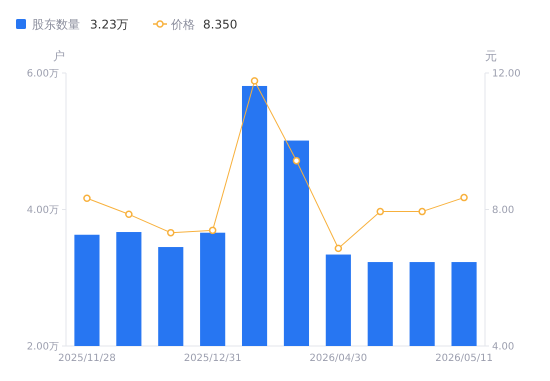 The image size is (550, 381). Describe the element at coordinates (491, 56) in the screenshot. I see `y2-axis-title: 元` at that location.